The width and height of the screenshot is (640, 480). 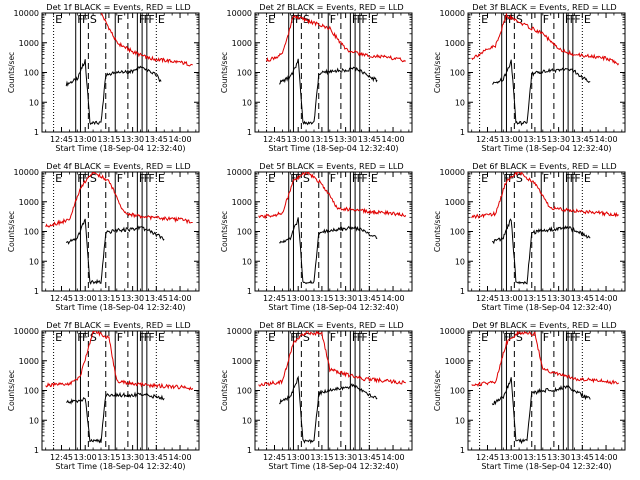 What do you see at coordinates (331, 325) in the screenshot?
I see `panel-title: Det 8f BLACK = Events, RED = LLD` at bounding box center [331, 325].